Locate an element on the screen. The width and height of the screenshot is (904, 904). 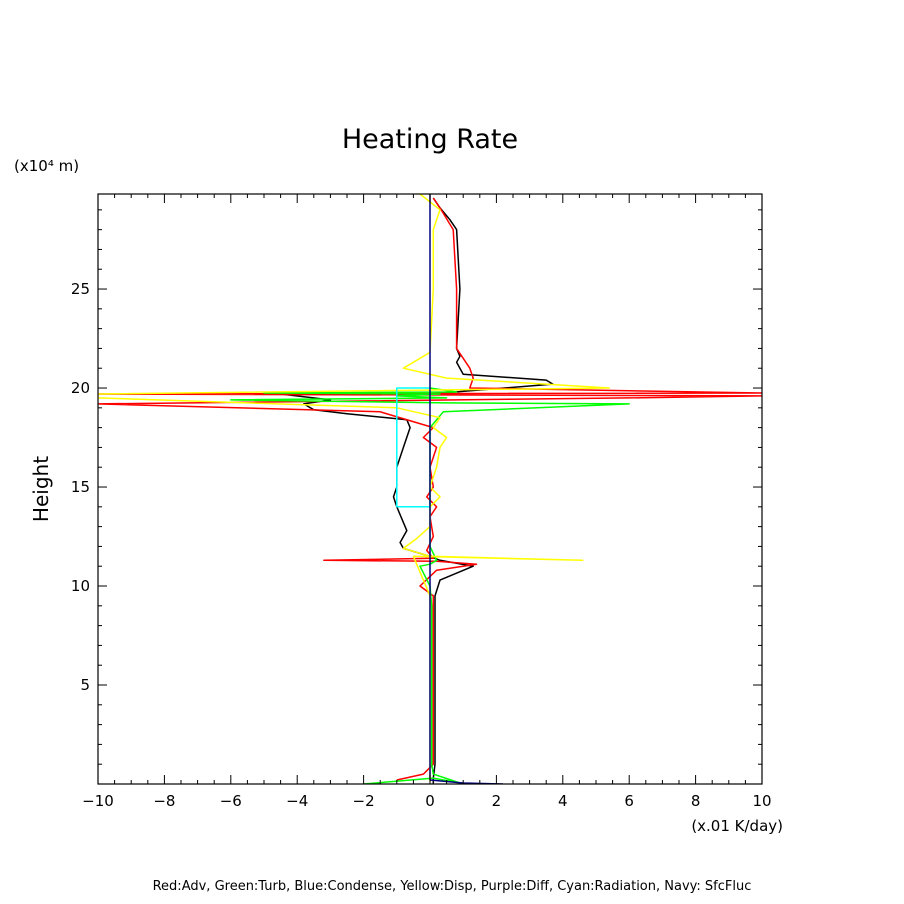
y-tick-label: 5 is located at coordinates (85, 685).